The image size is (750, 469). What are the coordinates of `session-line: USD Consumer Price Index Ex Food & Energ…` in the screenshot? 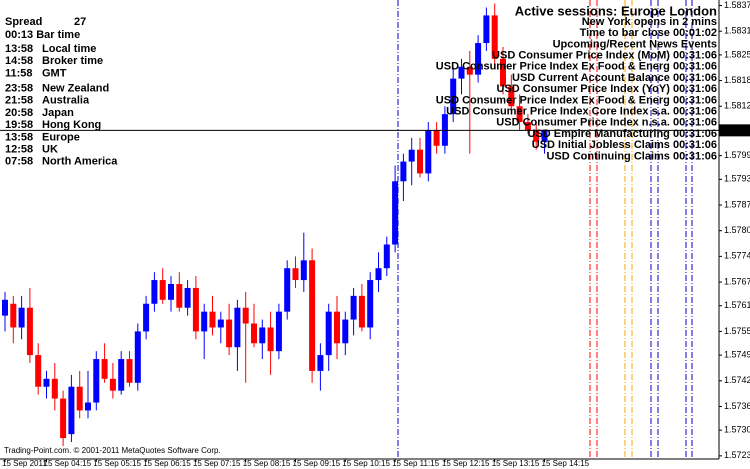 It's located at (576, 100).